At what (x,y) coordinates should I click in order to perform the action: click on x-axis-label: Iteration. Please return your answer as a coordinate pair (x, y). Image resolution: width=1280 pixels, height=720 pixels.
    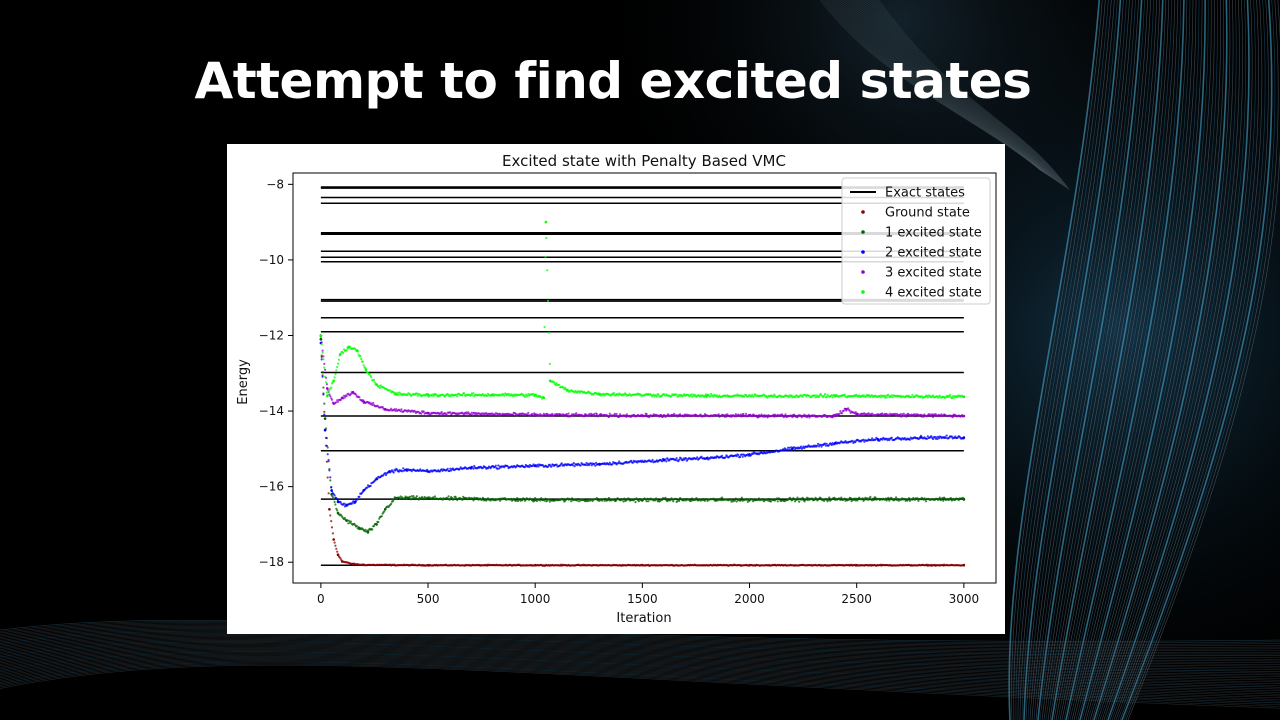
    Looking at the image, I should click on (643, 618).